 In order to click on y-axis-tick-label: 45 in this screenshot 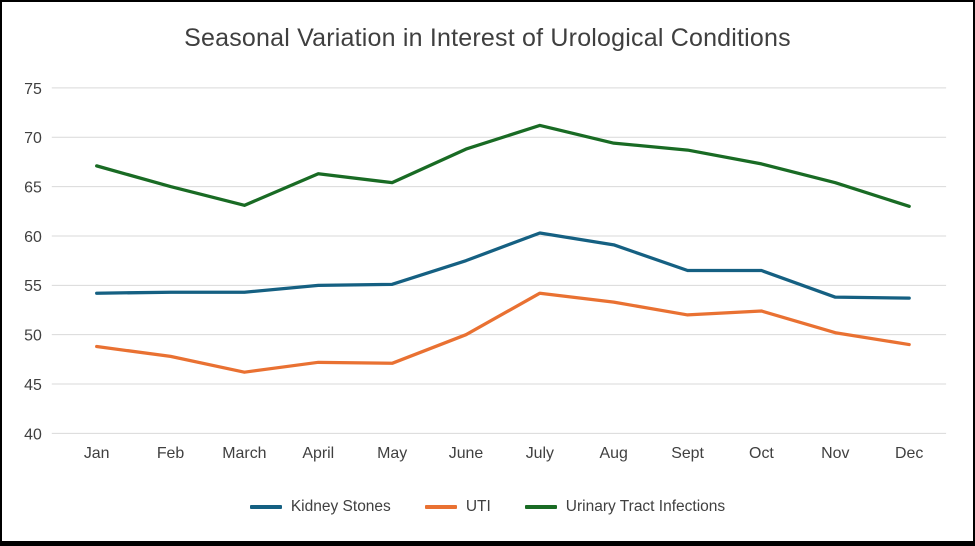, I will do `click(33, 385)`.